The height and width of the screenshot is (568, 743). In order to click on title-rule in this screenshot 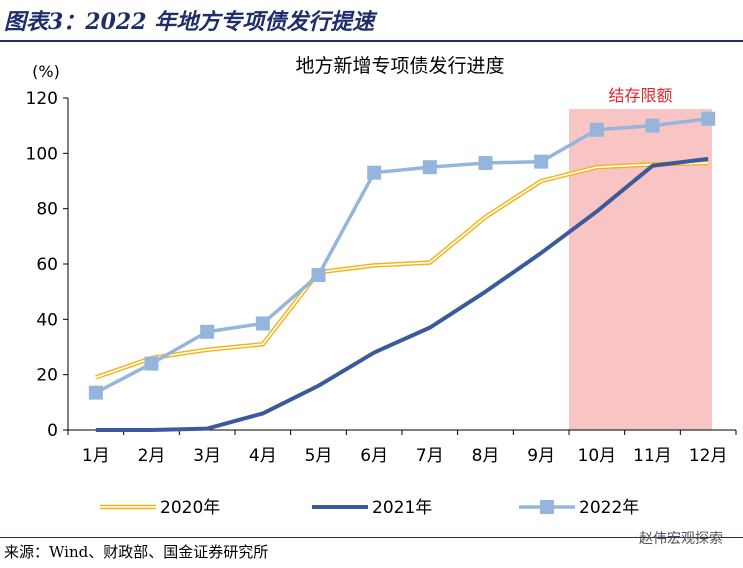, I will do `click(371, 41)`.